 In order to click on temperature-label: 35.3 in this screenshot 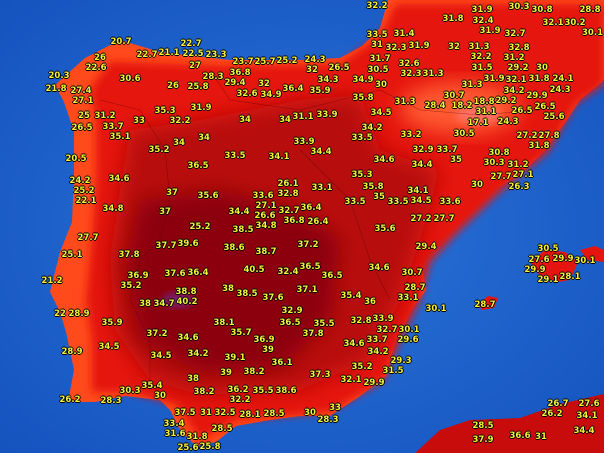, I will do `click(165, 110)`.